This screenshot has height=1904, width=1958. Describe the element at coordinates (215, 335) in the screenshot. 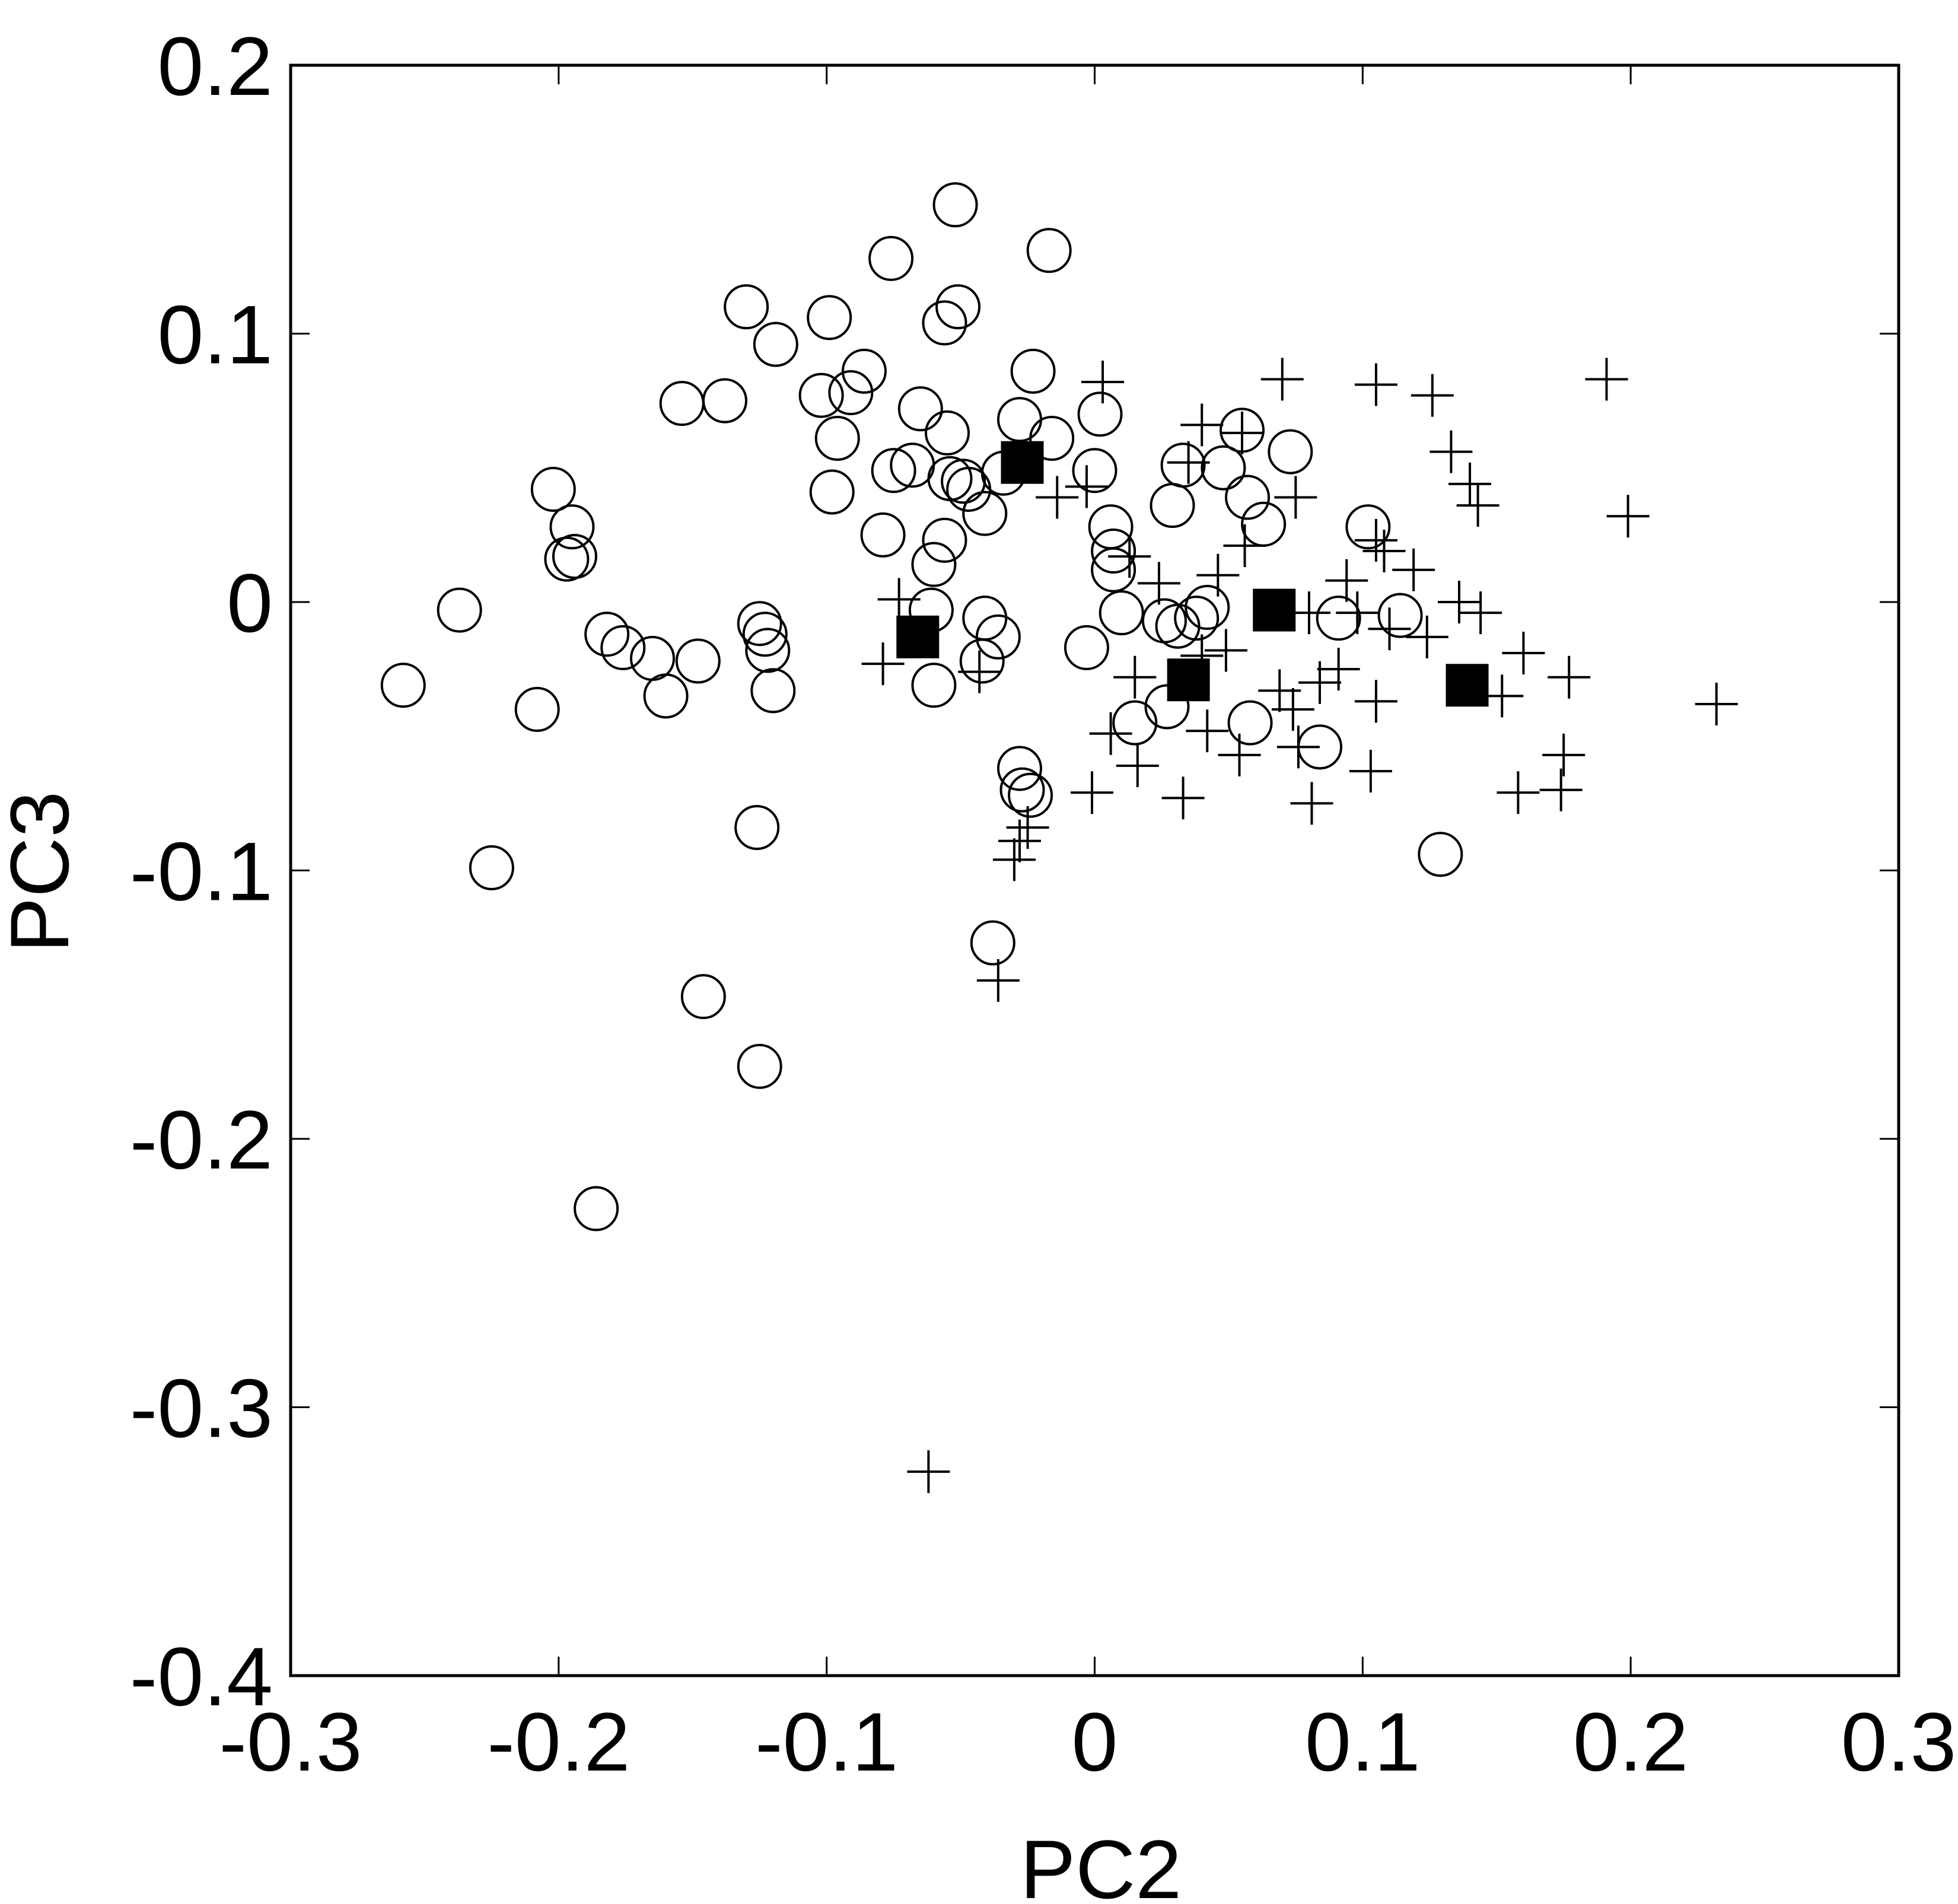

I see `y-tick-label: 0.1` at that location.